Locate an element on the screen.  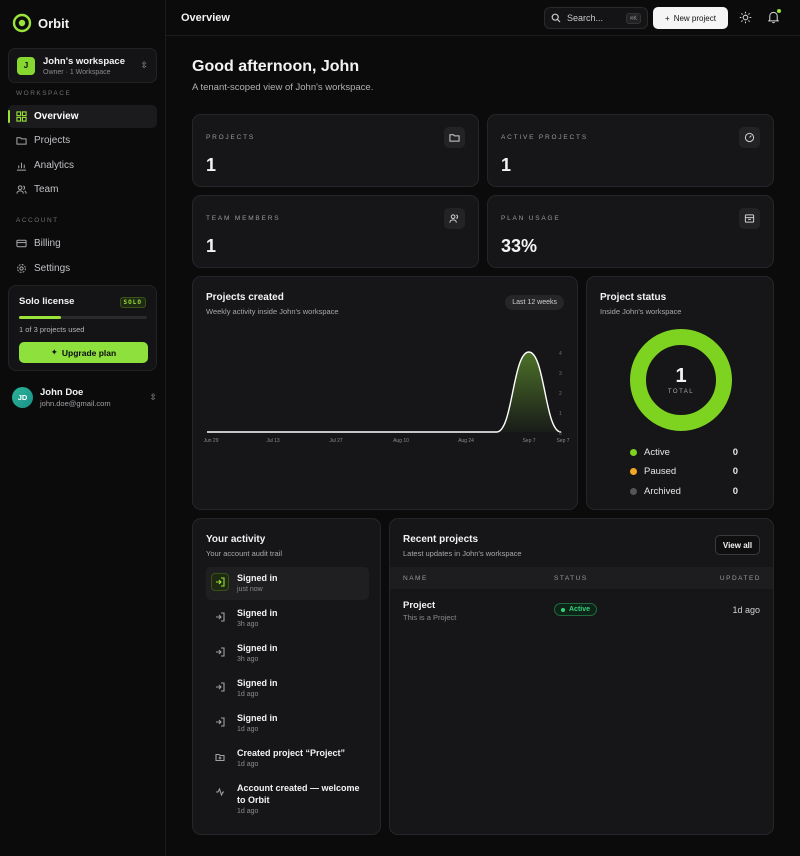
view-all-button: View all is located at coordinates (737, 545).